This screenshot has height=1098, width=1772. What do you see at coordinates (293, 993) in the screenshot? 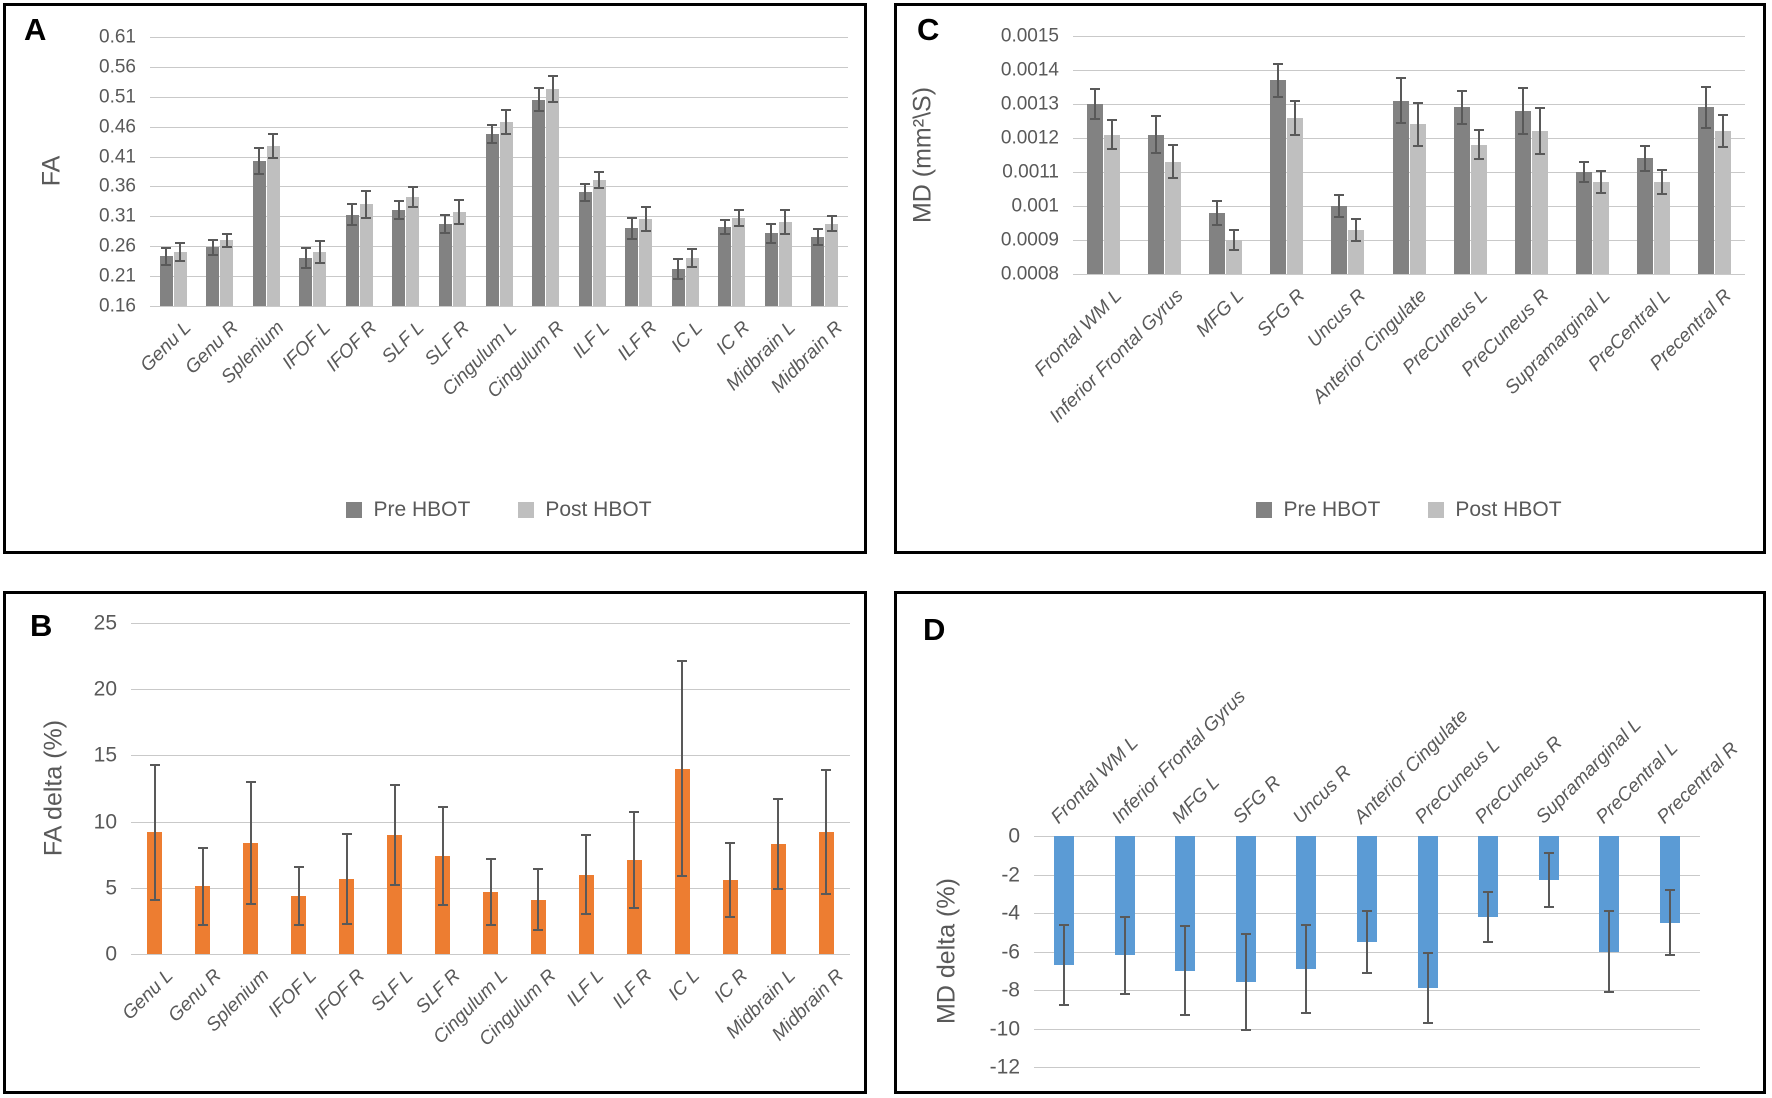
I see `category-label: IFOF L` at bounding box center [293, 993].